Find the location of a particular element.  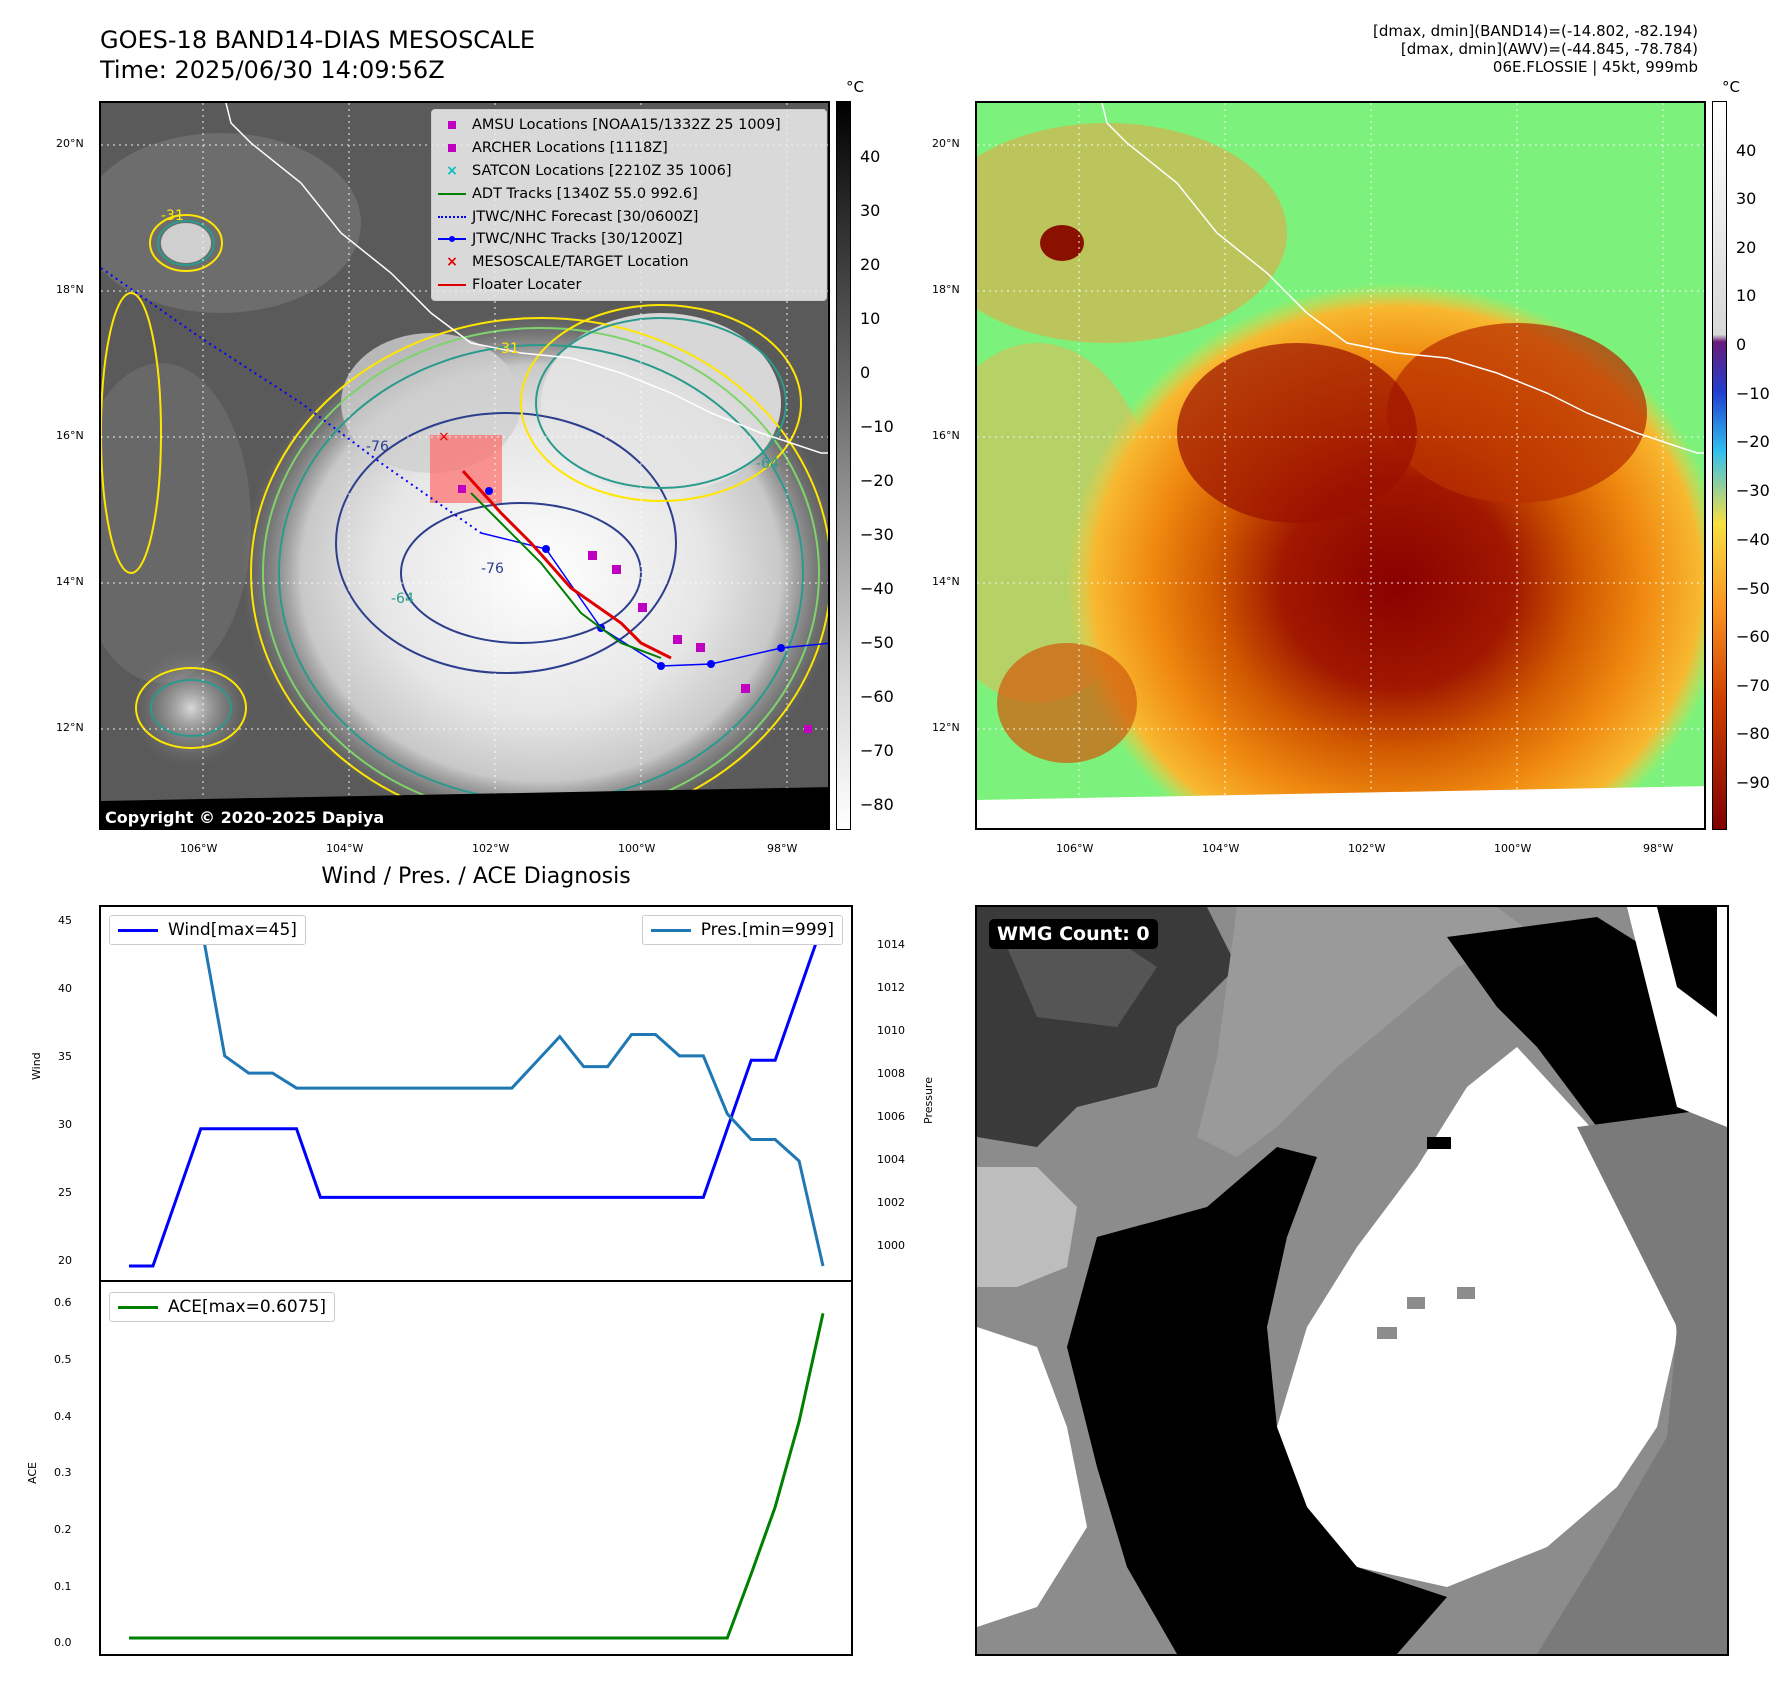

ace-axis-label: ACE is located at coordinates (32, 1473).